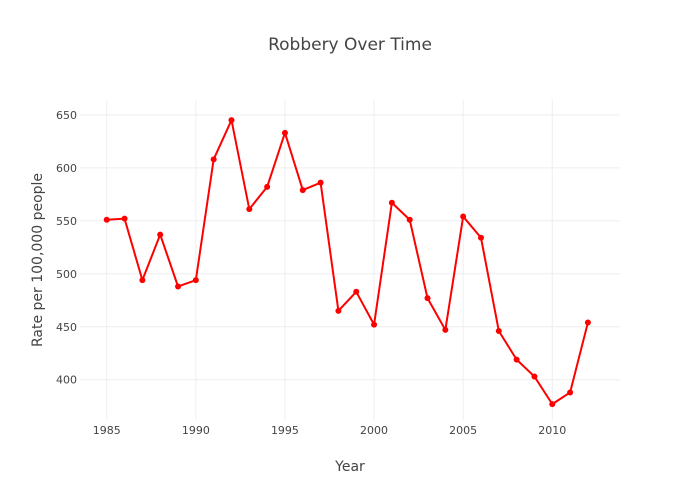 This screenshot has width=700, height=504. What do you see at coordinates (142, 280) in the screenshot?
I see `data-point-1987` at bounding box center [142, 280].